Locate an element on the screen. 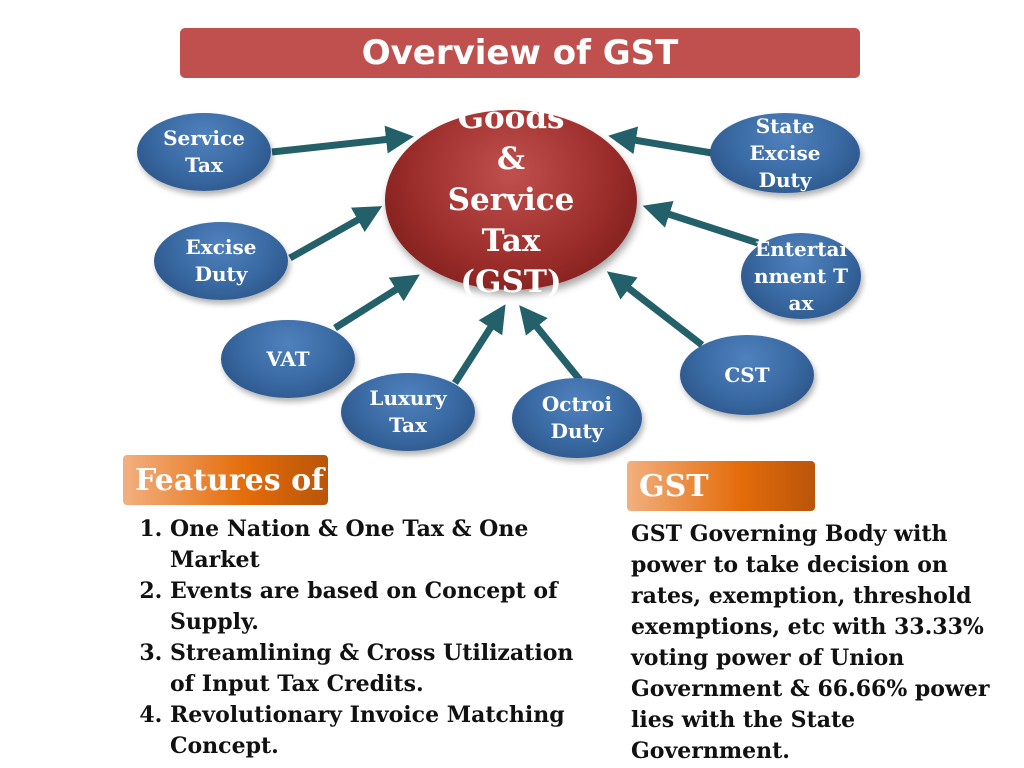 The image size is (1024, 768). tax-node: Entertainment Tax is located at coordinates (801, 276).